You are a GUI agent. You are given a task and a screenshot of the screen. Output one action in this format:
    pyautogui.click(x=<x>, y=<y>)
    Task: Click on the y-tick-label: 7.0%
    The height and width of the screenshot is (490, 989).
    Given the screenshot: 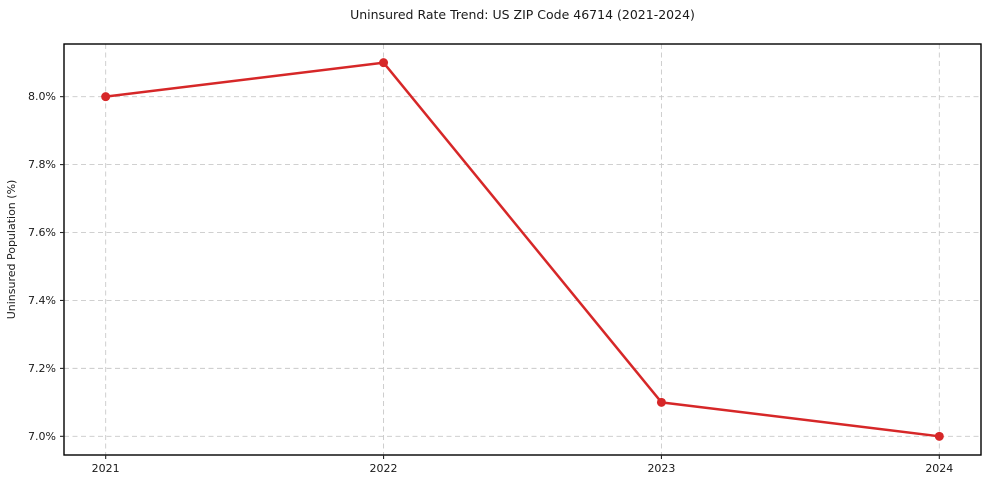 What is the action you would take?
    pyautogui.click(x=42, y=436)
    